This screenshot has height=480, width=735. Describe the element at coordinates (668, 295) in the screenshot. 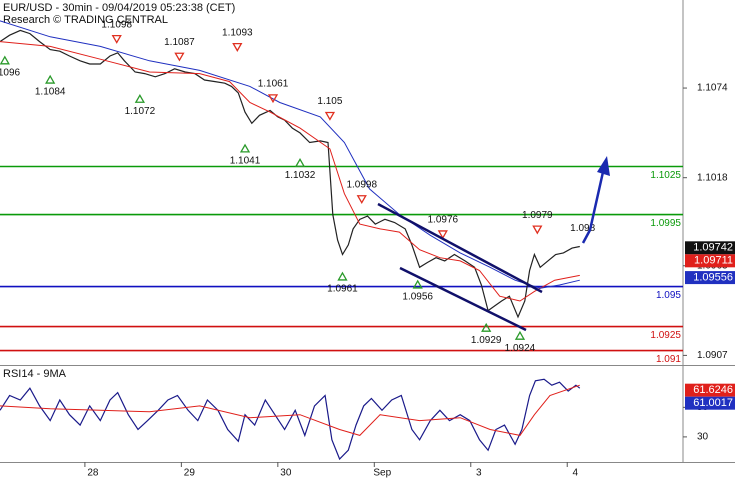

I see `level-label: 1.095` at that location.